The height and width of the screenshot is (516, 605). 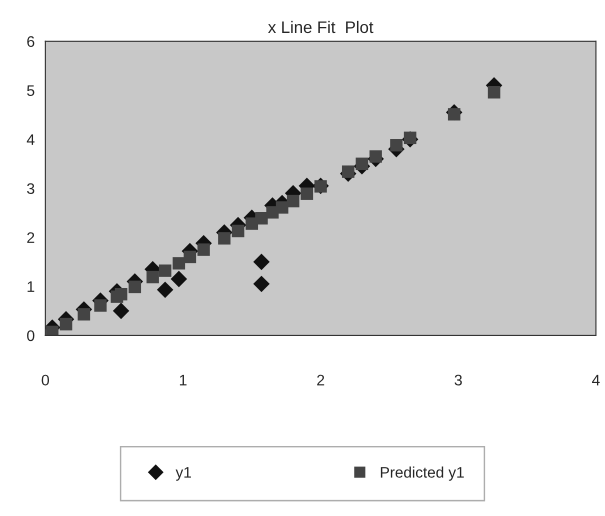 I want to click on y-tick-label: 4, so click(x=30, y=139).